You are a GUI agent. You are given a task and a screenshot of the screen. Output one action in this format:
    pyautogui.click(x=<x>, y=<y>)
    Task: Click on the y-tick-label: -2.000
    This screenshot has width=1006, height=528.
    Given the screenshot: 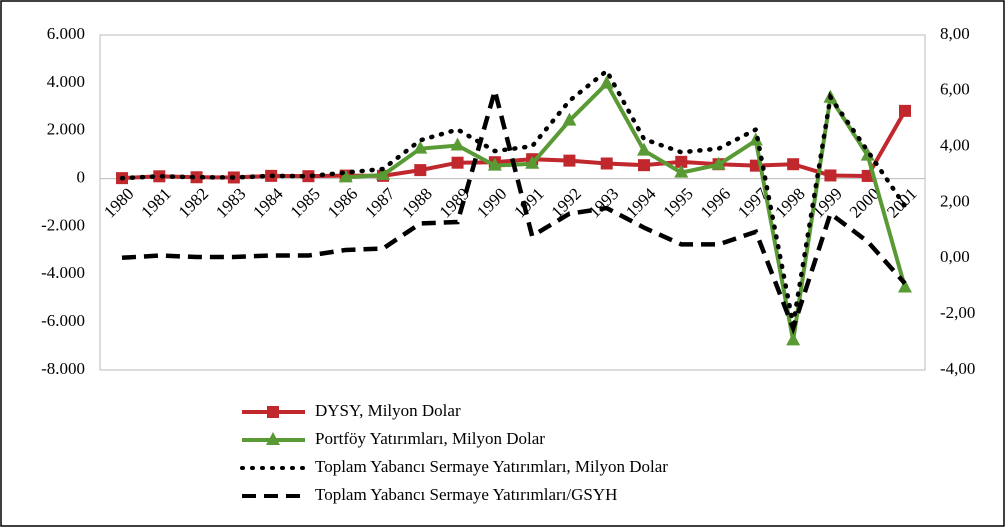 What is the action you would take?
    pyautogui.click(x=63, y=224)
    